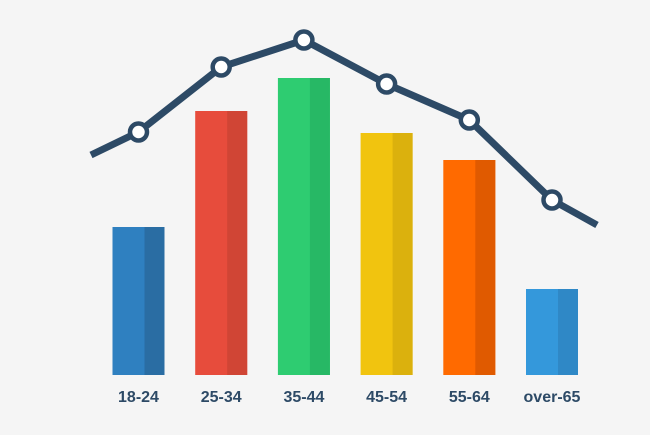 This screenshot has width=650, height=435. I want to click on x-tick-label-55-64: 55-64, so click(469, 397).